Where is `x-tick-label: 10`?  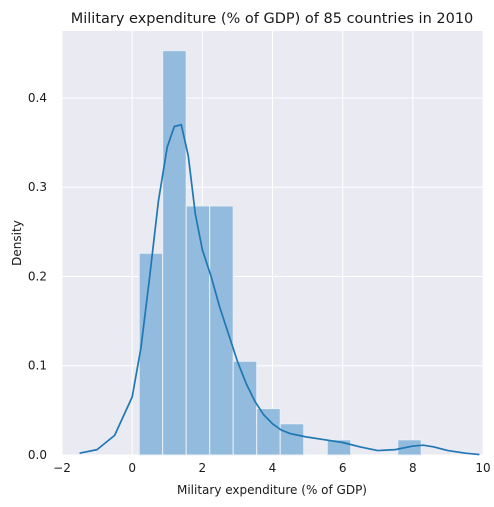
x-tick-label: 10 is located at coordinates (482, 468).